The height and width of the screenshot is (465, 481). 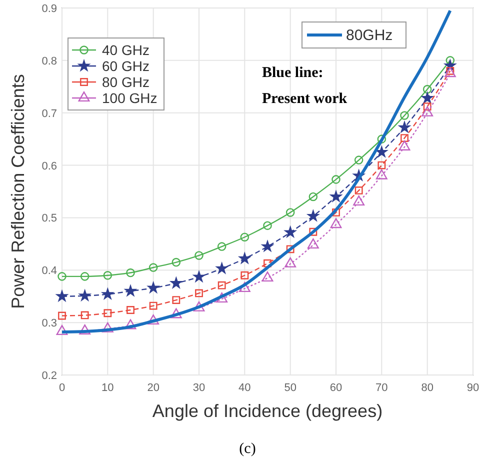 I want to click on x-tick-label: 30, so click(x=199, y=388).